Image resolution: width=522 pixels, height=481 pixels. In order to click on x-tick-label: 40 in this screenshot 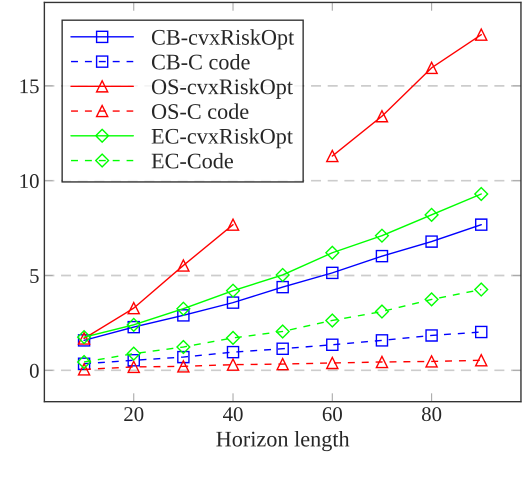, I will do `click(233, 414)`.